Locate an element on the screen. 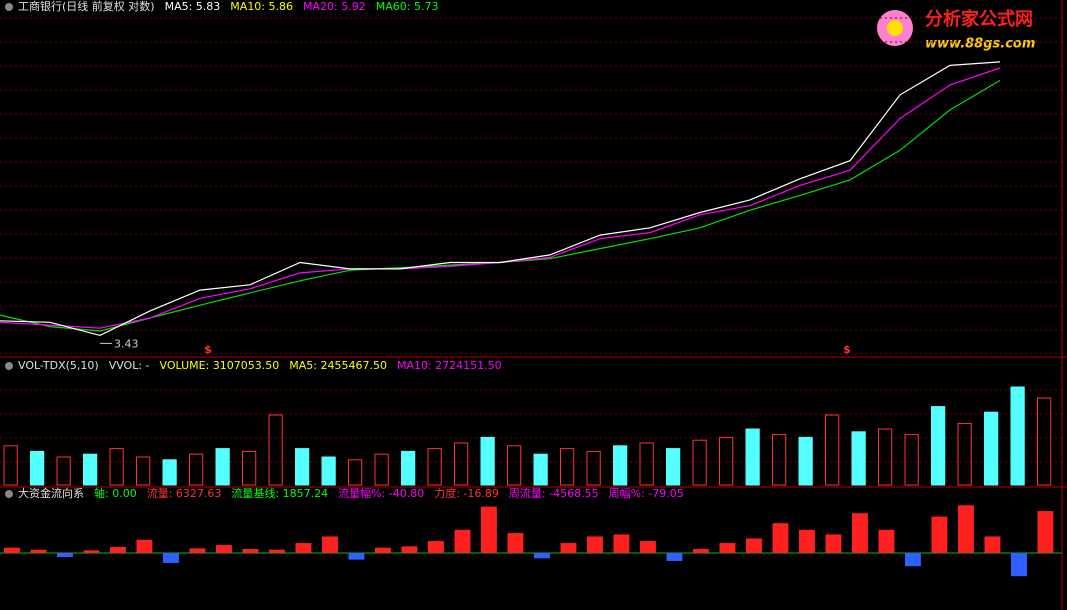 The height and width of the screenshot is (610, 1067). header-label: 周幅%: -79.05 is located at coordinates (646, 493).